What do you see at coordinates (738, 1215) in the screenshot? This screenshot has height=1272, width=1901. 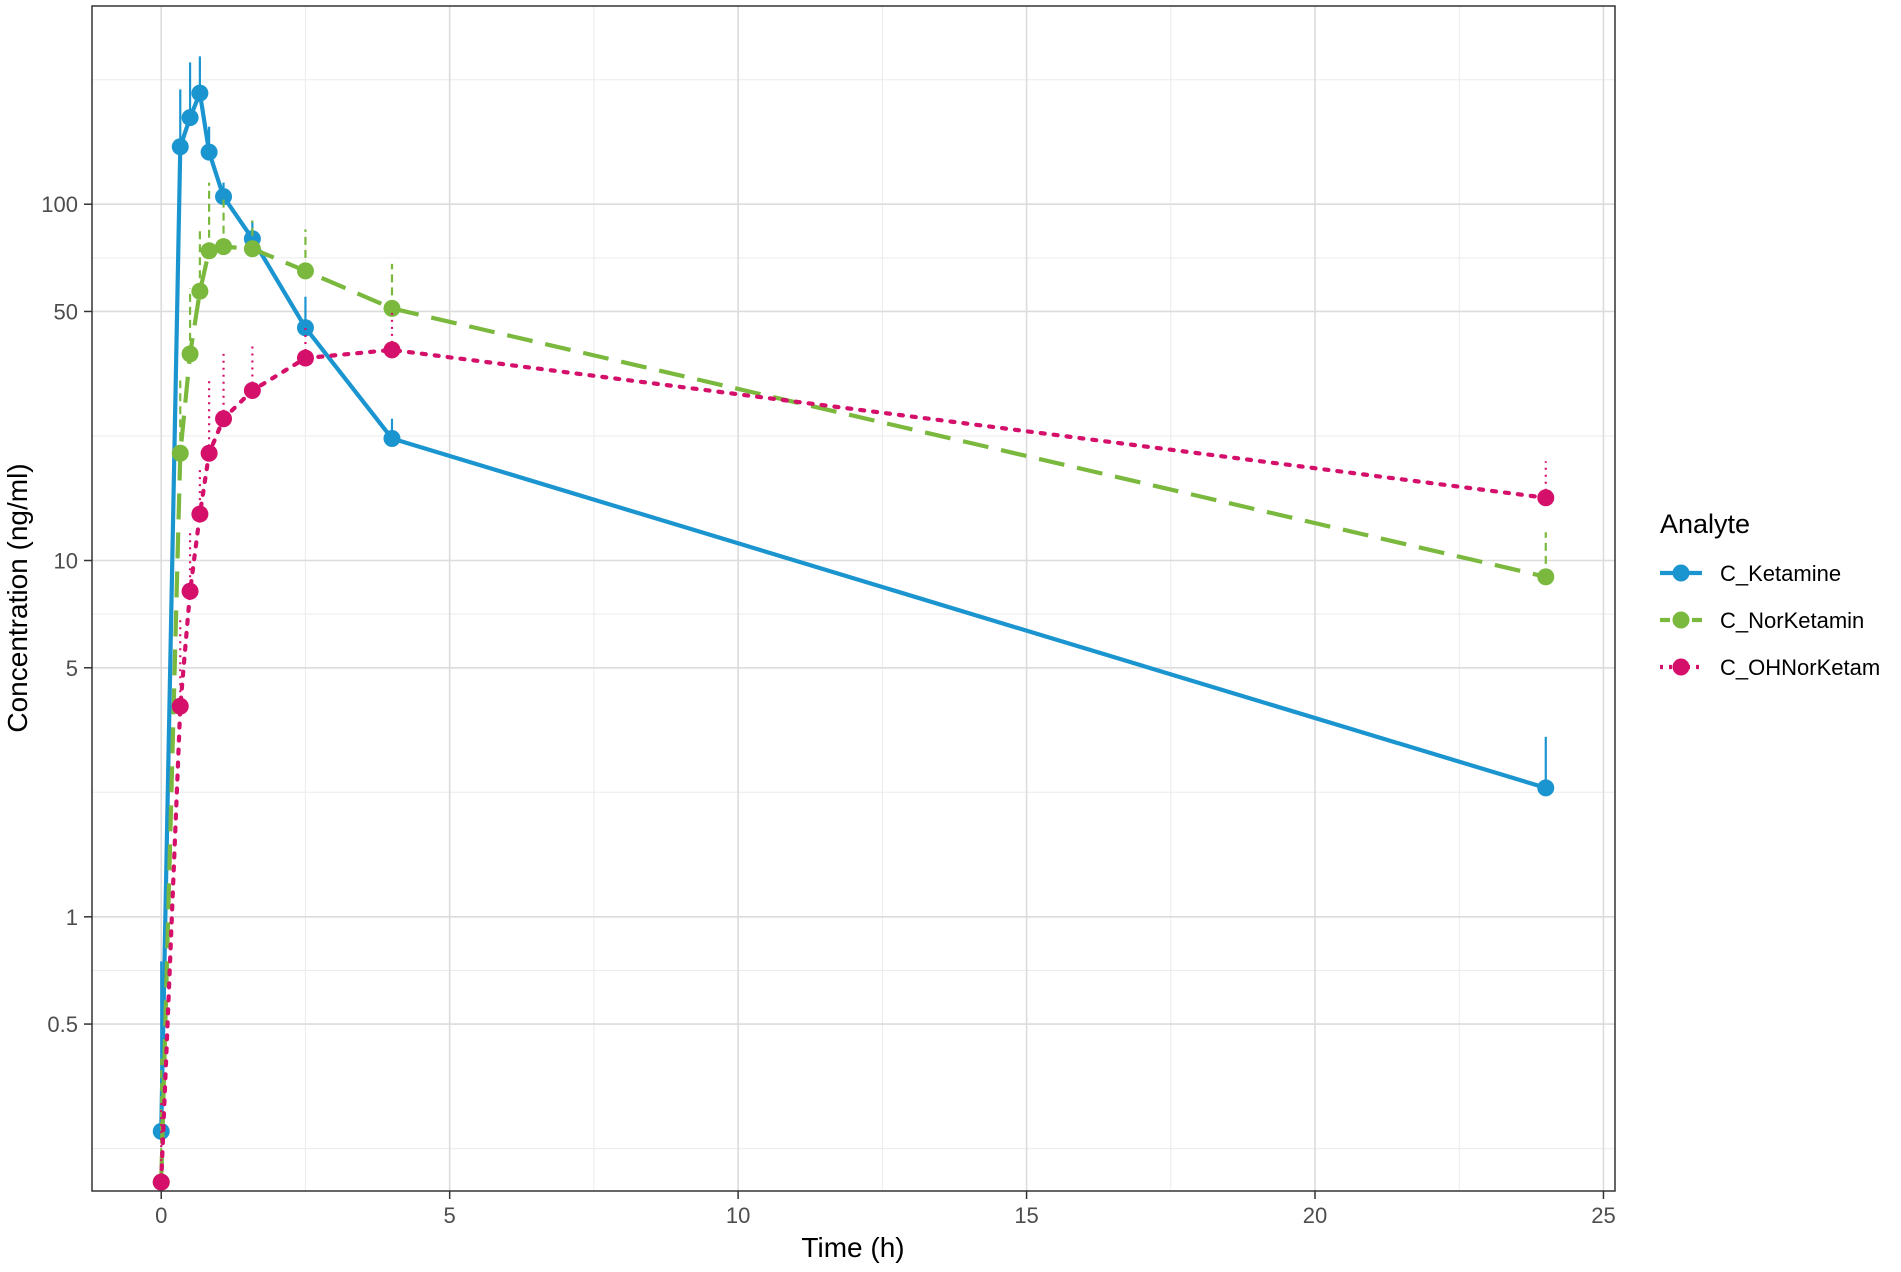 I see `x-tick-label: 10` at bounding box center [738, 1215].